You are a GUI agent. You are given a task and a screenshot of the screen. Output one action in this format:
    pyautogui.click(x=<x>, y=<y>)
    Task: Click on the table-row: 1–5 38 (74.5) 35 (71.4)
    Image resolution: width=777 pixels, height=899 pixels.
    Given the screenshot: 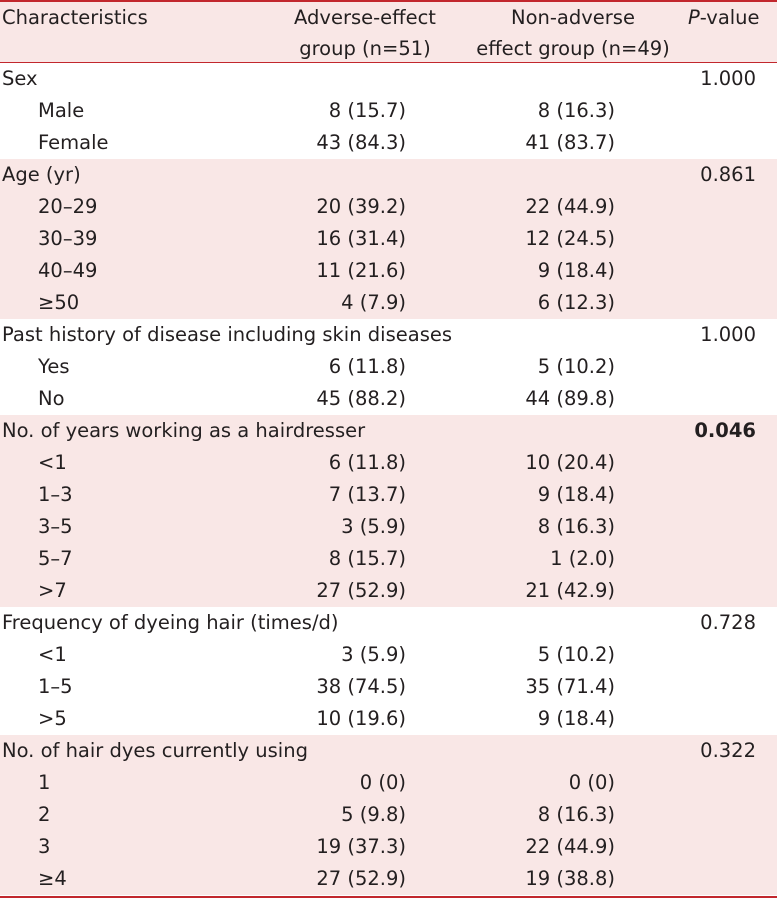 What is the action you would take?
    pyautogui.click(x=388, y=687)
    